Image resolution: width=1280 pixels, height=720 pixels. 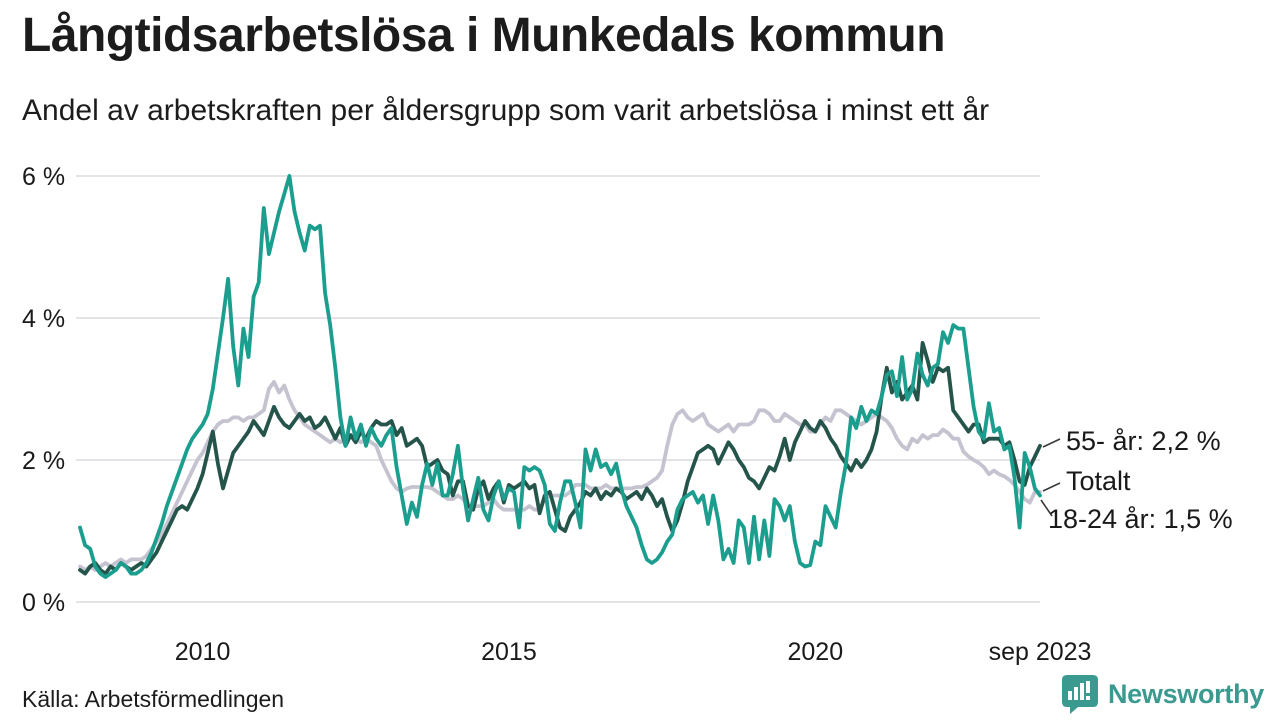 What do you see at coordinates (1046, 508) in the screenshot?
I see `annotation-leader-age1824` at bounding box center [1046, 508].